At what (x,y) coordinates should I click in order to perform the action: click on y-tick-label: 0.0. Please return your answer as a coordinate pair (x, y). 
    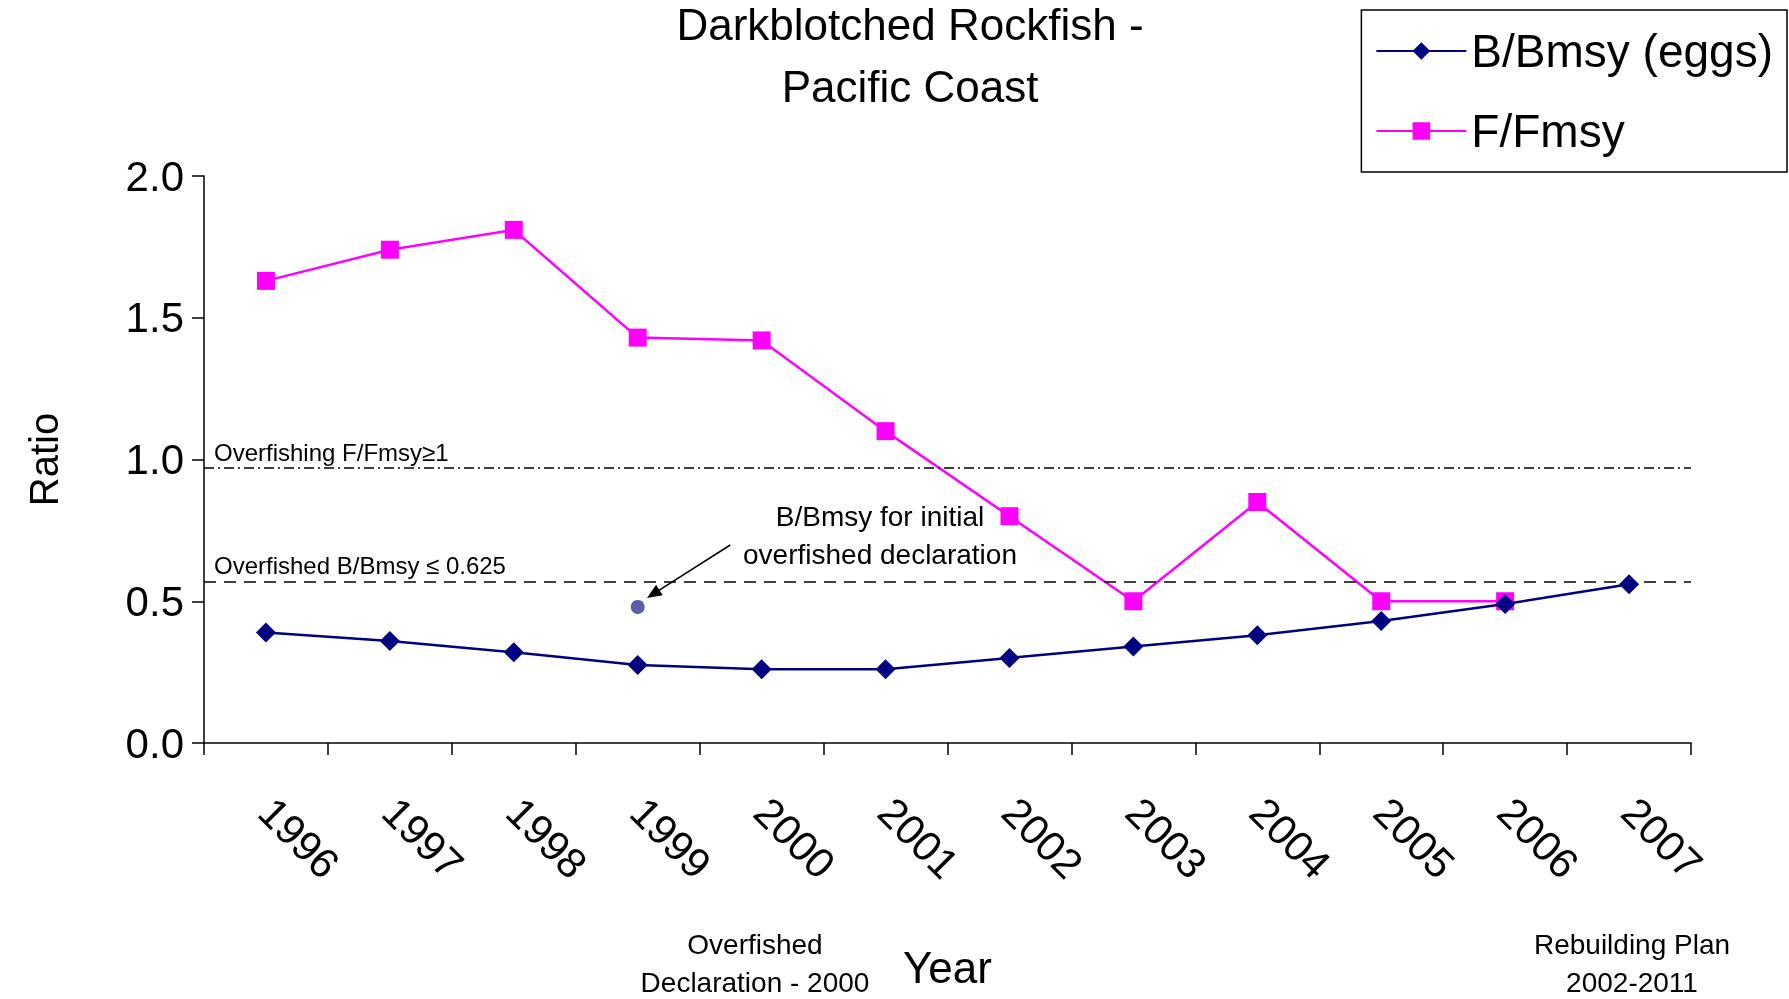
    Looking at the image, I should click on (154, 743).